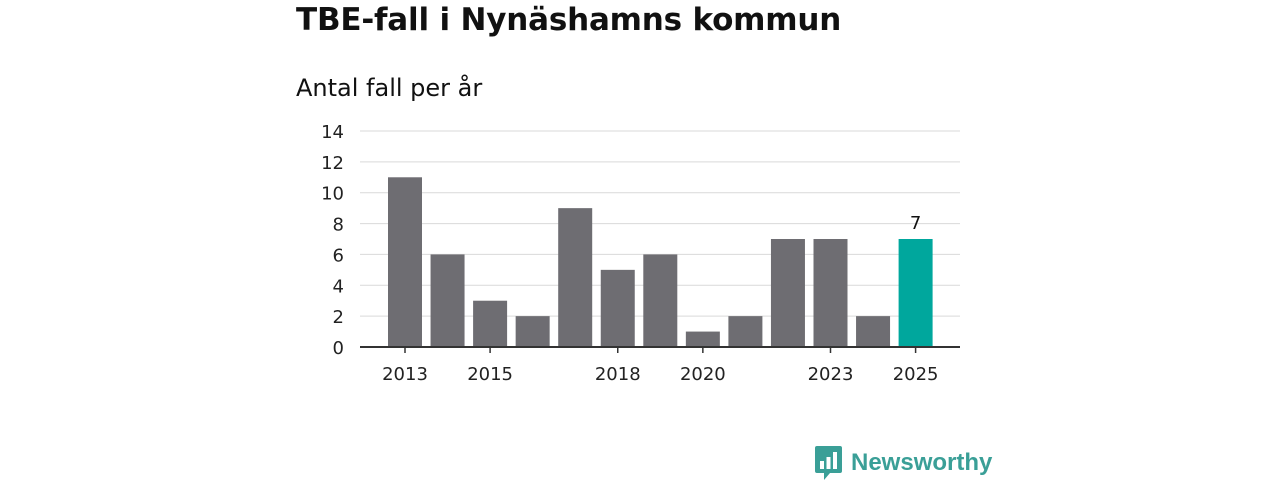 The image size is (1280, 480). What do you see at coordinates (338, 286) in the screenshot?
I see `y-tick-label: 4` at bounding box center [338, 286].